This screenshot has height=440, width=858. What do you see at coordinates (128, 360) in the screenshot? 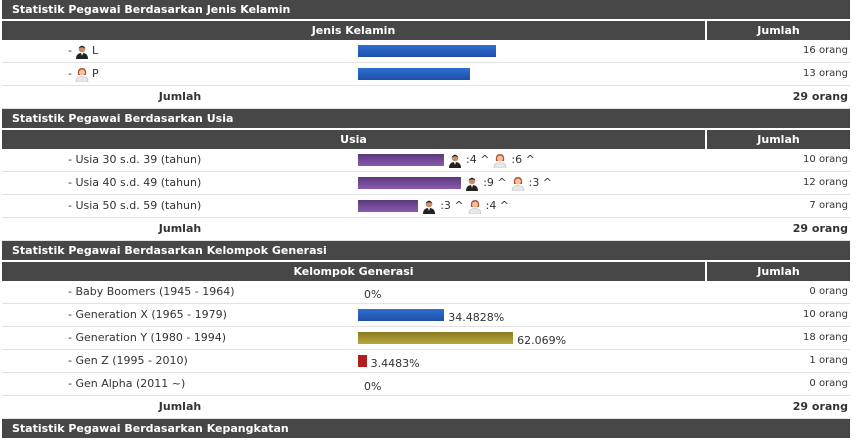
I see `generation-label: - Gen Z (1995 - 2010)` at bounding box center [128, 360].